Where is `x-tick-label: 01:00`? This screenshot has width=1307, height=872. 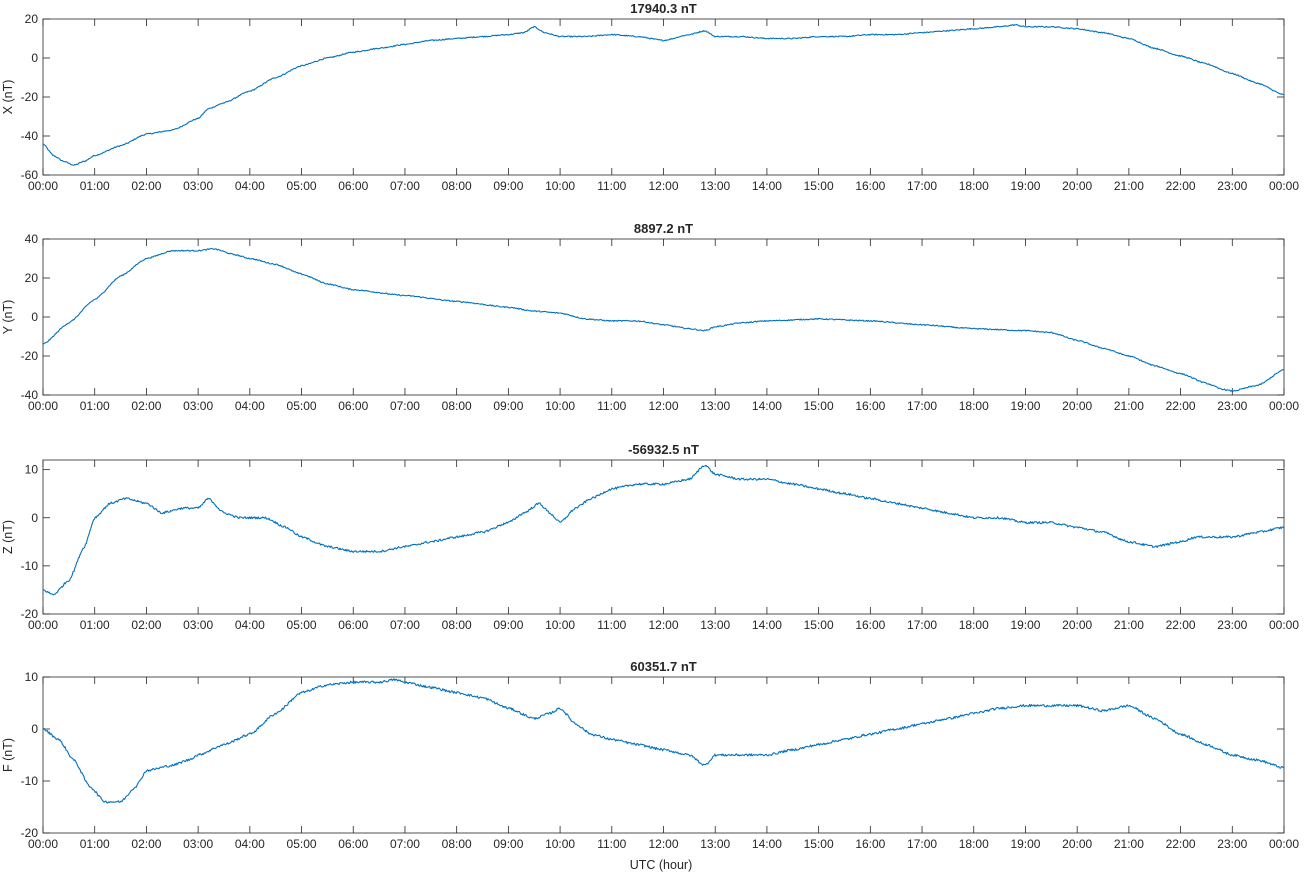
x-tick-label: 01:00 is located at coordinates (95, 406).